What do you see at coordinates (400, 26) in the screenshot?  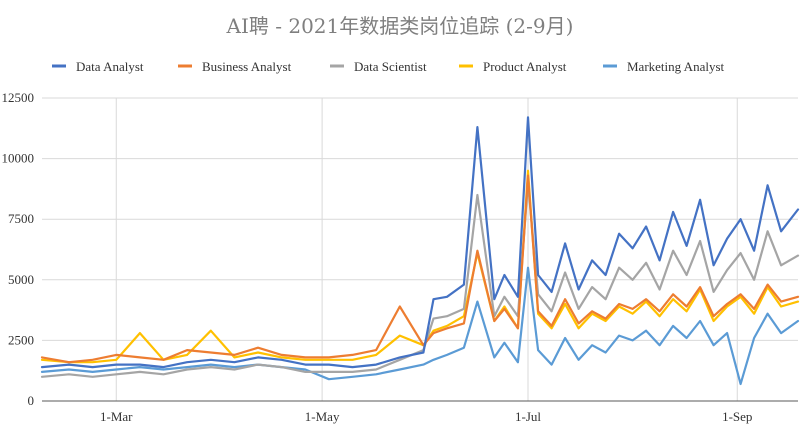 I see `chart-title: AI聘 - 2021年数据类岗位追踪 (2-9月)` at bounding box center [400, 26].